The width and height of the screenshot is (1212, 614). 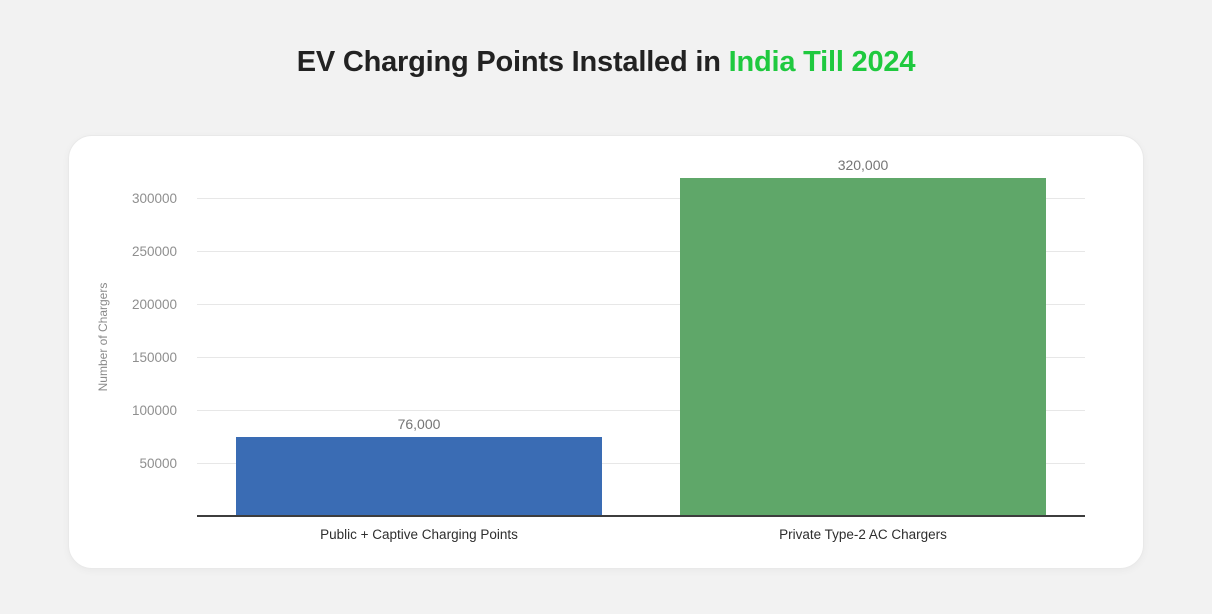 What do you see at coordinates (863, 165) in the screenshot?
I see `bar-value-label: 320,000` at bounding box center [863, 165].